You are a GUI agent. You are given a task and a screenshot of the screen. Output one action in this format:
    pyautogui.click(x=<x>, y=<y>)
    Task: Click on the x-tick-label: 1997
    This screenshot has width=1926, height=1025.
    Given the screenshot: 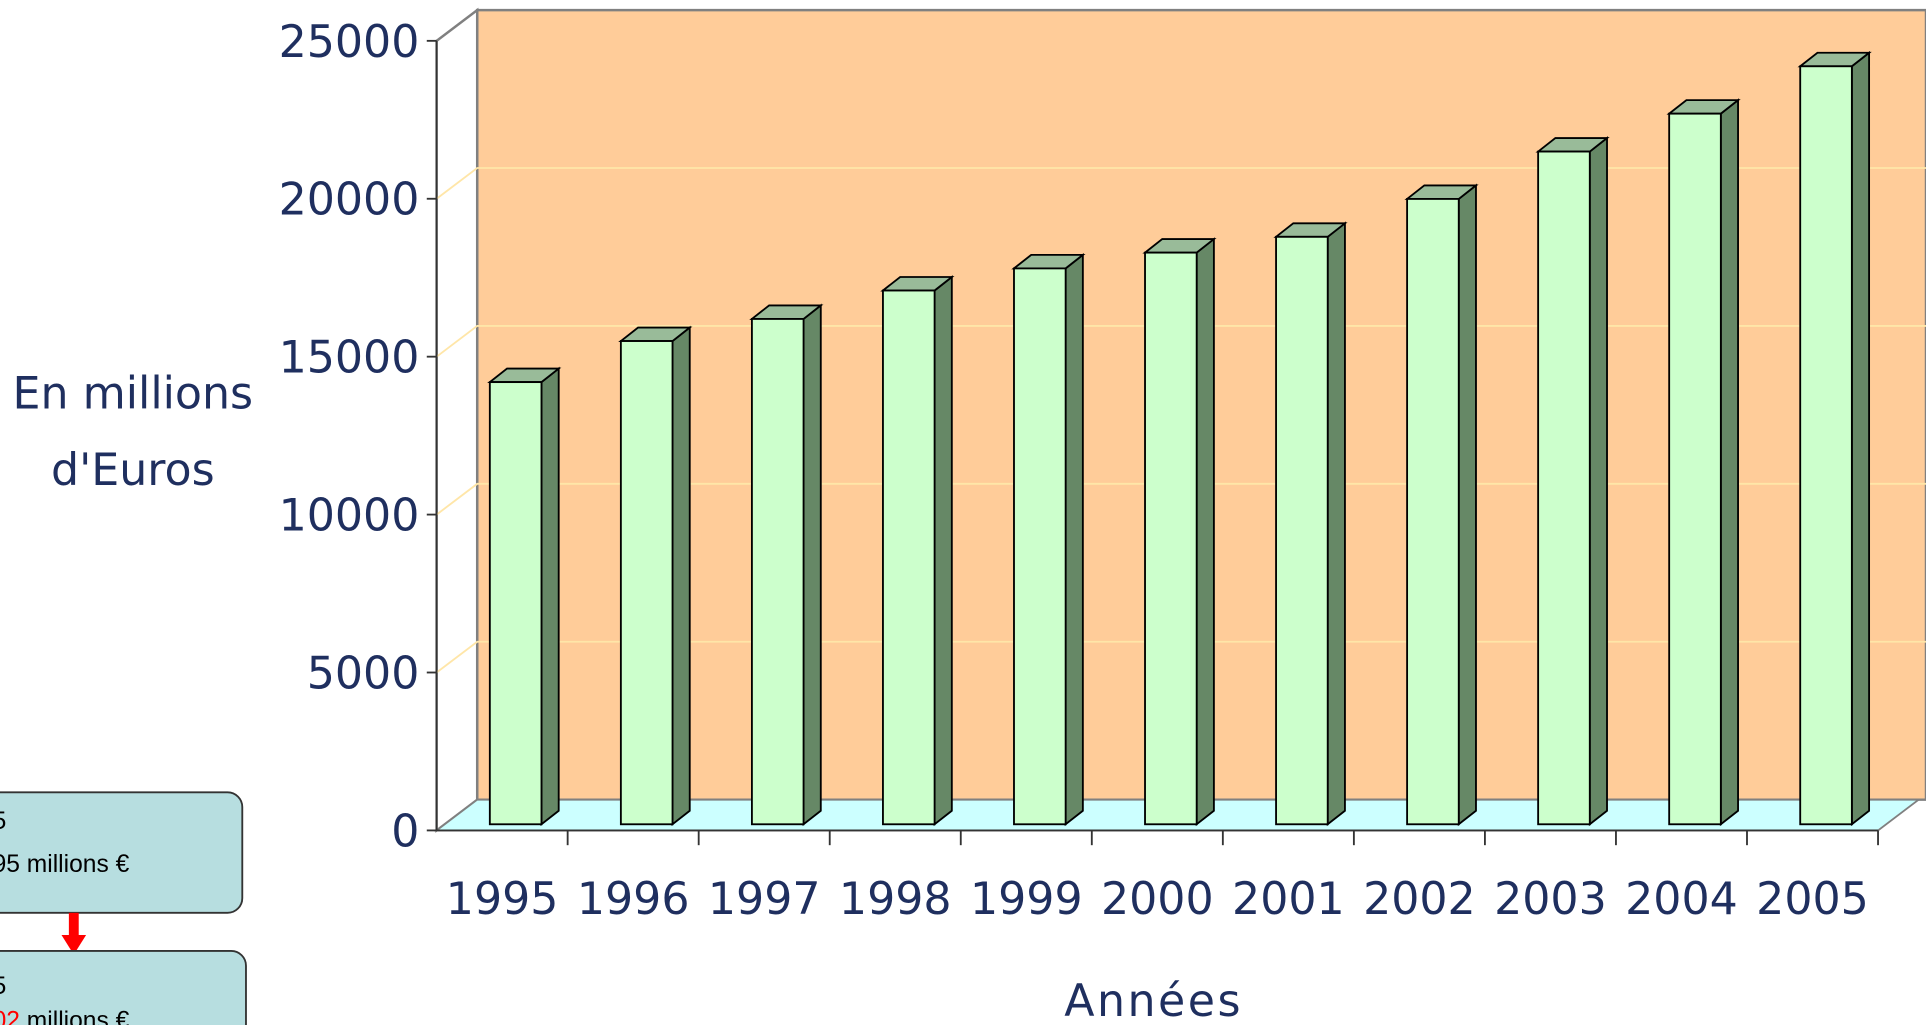 What is the action you would take?
    pyautogui.click(x=764, y=899)
    